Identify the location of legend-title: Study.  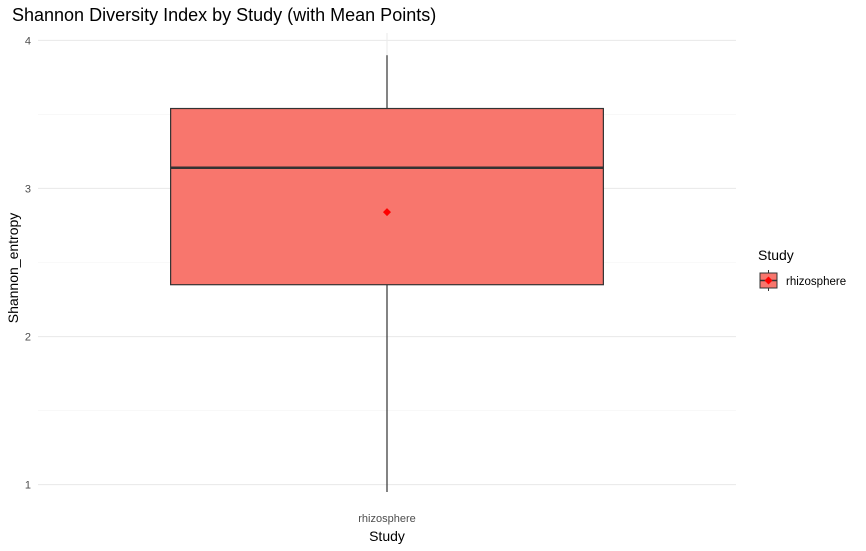
(776, 255).